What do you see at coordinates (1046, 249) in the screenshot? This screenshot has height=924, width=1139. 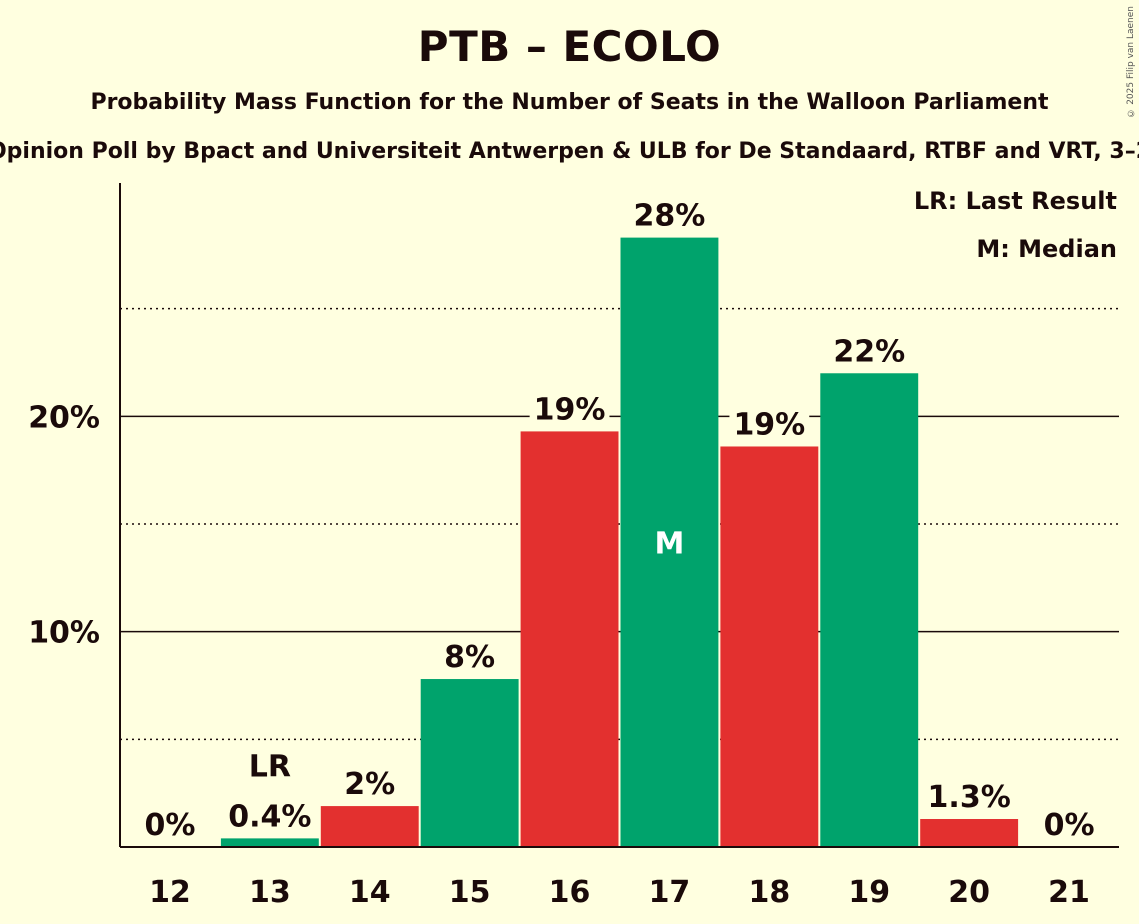 I see `legend-median: M: Median` at bounding box center [1046, 249].